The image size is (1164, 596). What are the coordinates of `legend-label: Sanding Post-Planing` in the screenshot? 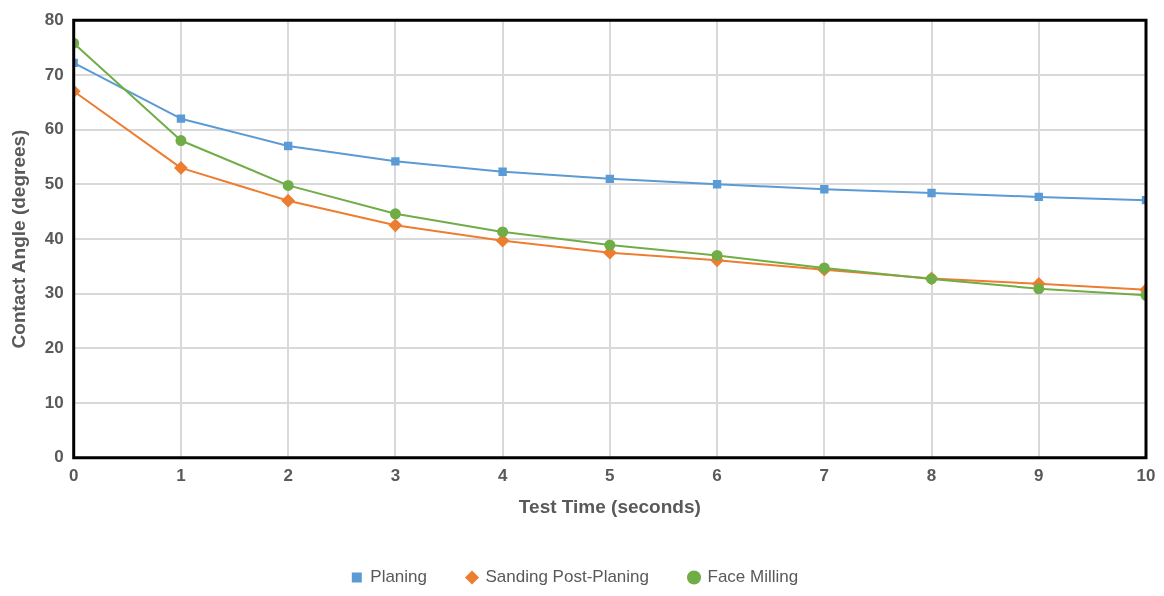 It's located at (567, 577).